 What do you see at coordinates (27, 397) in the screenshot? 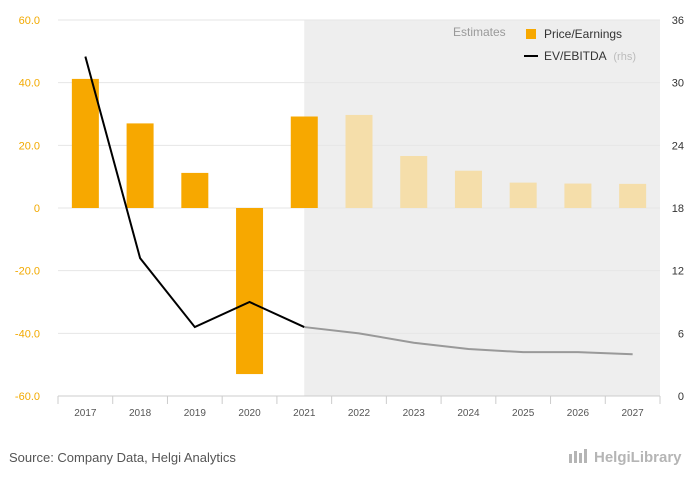
I see `y-tick-label-left: -60.0` at bounding box center [27, 397].